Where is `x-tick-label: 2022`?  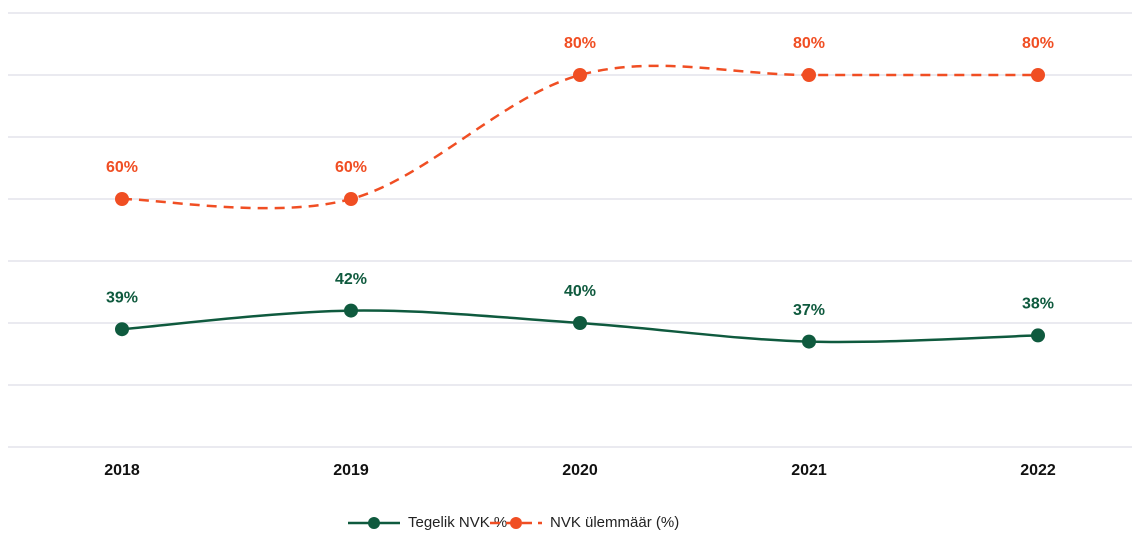 x-tick-label: 2022 is located at coordinates (1038, 470).